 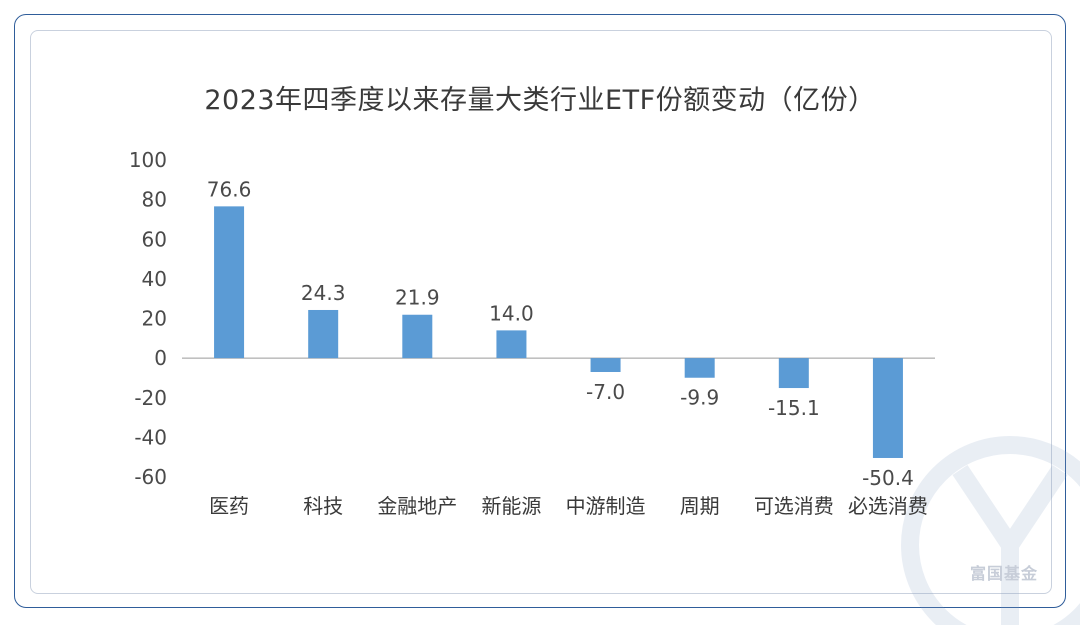 I want to click on value-label: 76.6, so click(x=229, y=189).